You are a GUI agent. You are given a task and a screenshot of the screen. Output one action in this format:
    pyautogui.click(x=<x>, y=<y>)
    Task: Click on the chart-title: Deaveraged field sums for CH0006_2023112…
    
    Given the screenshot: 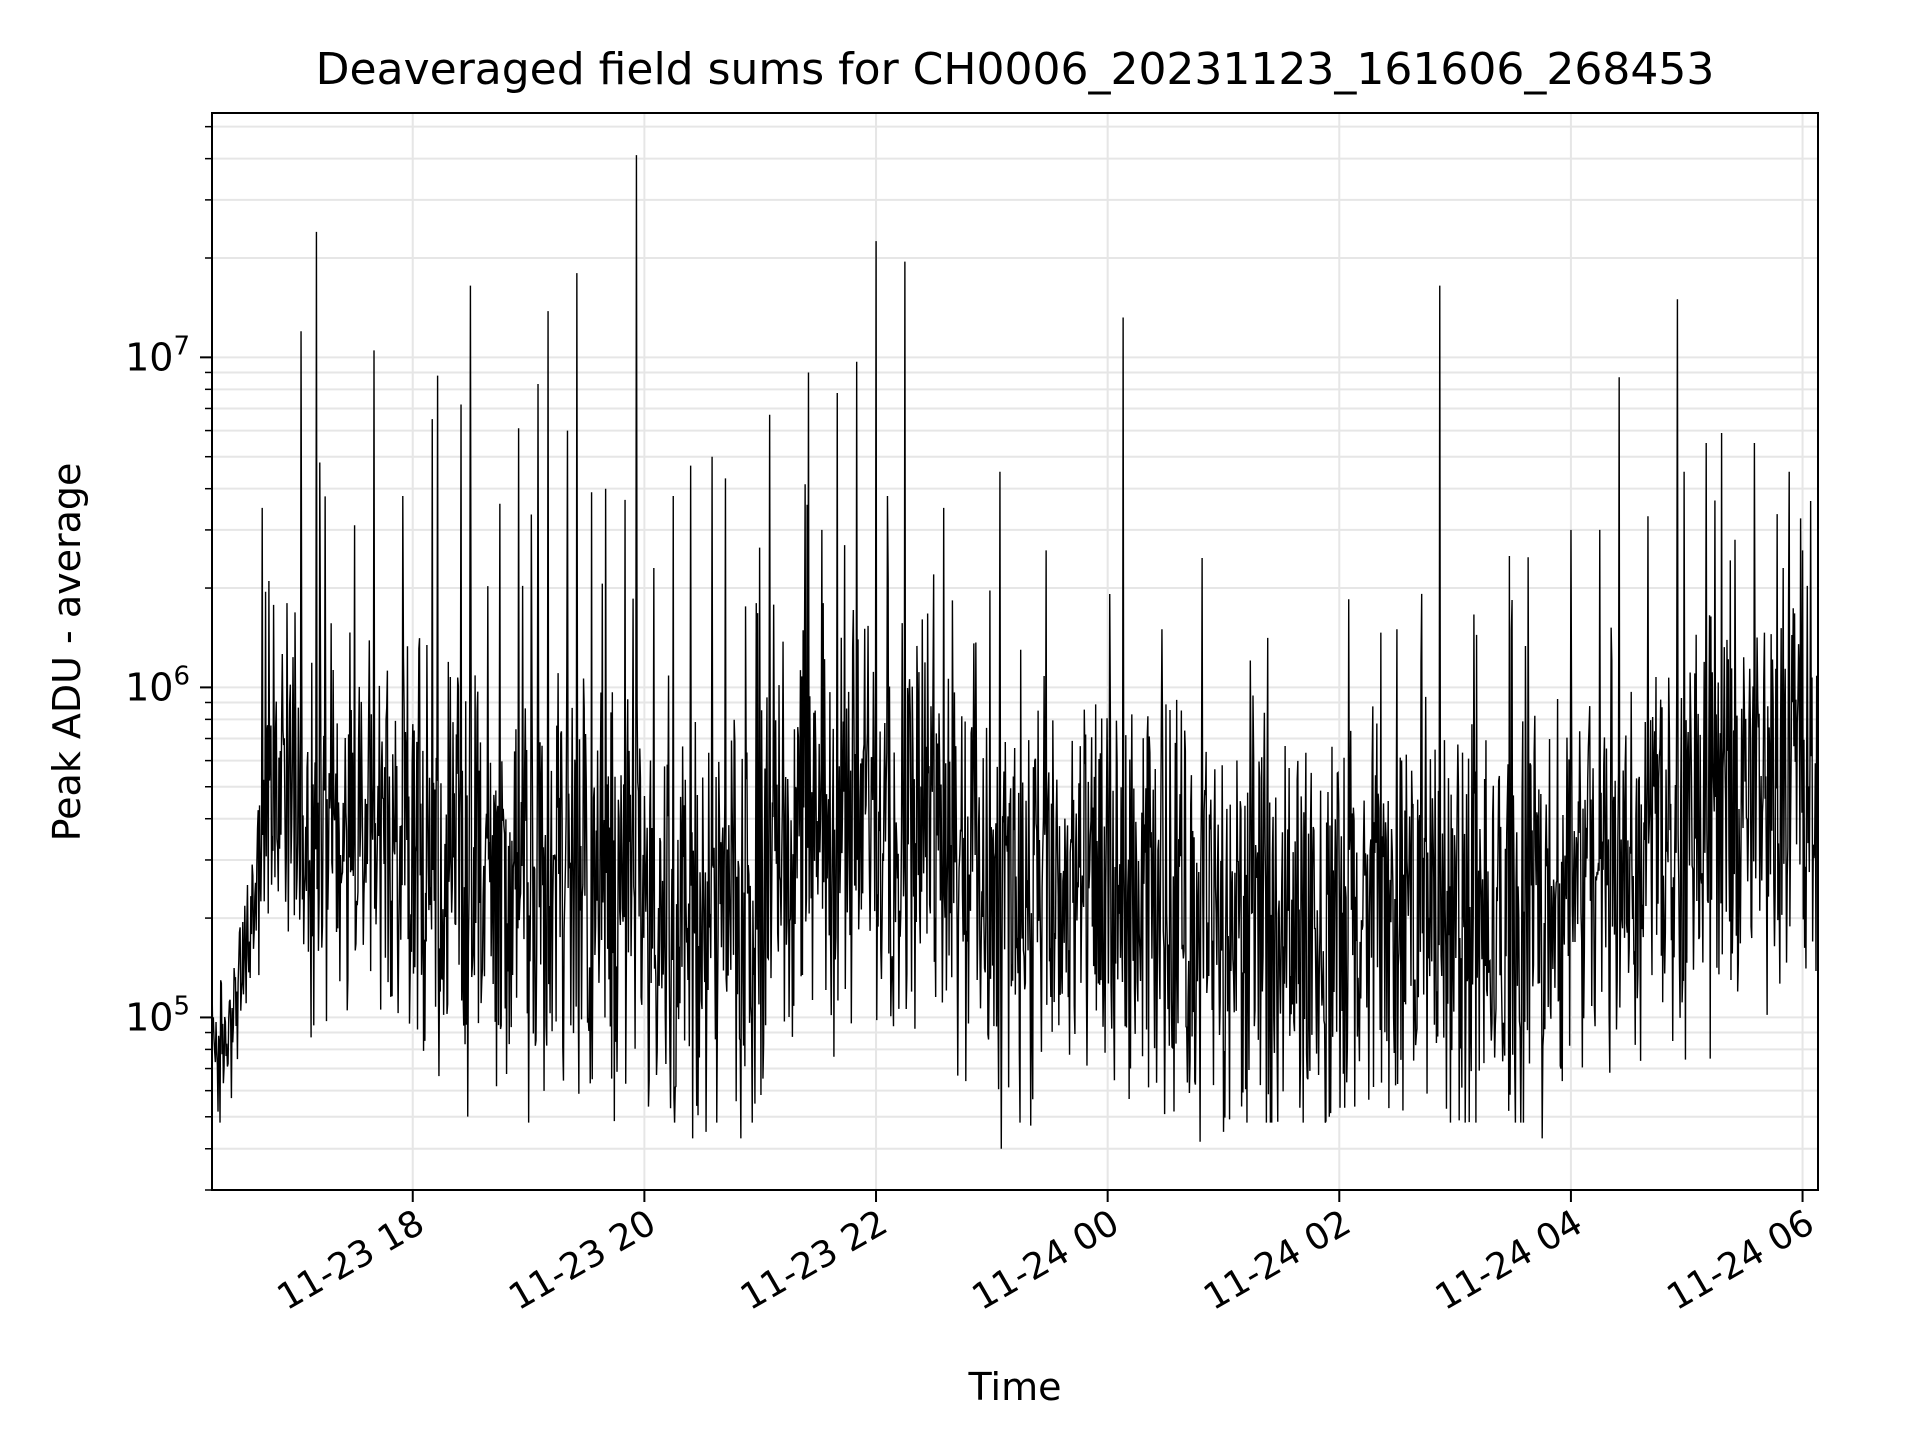 What is the action you would take?
    pyautogui.click(x=1015, y=69)
    